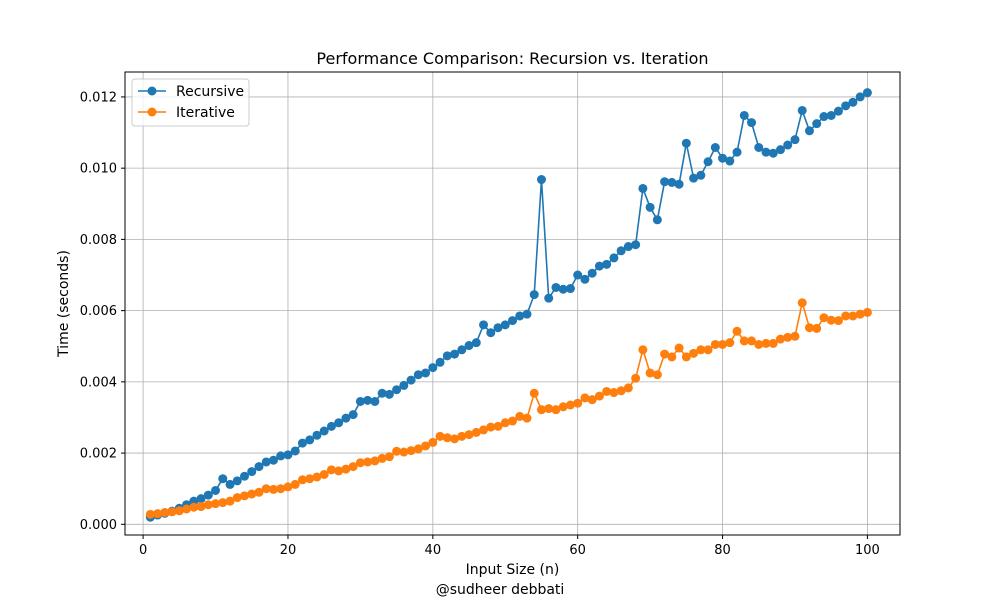  I want to click on x-tick-label: 20, so click(288, 550).